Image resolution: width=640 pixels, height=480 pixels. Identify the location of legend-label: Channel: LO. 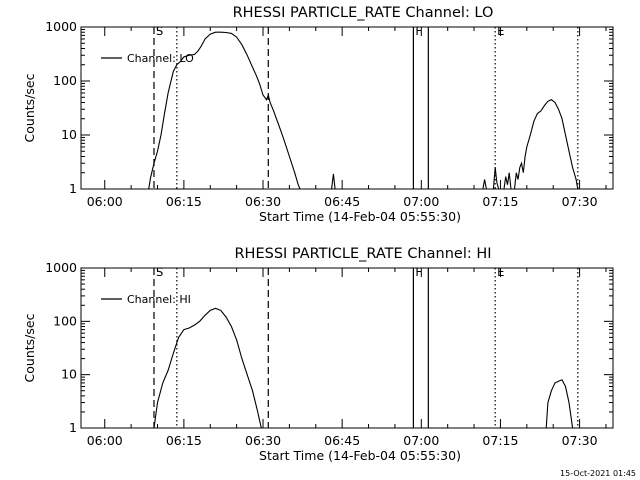
(160, 58).